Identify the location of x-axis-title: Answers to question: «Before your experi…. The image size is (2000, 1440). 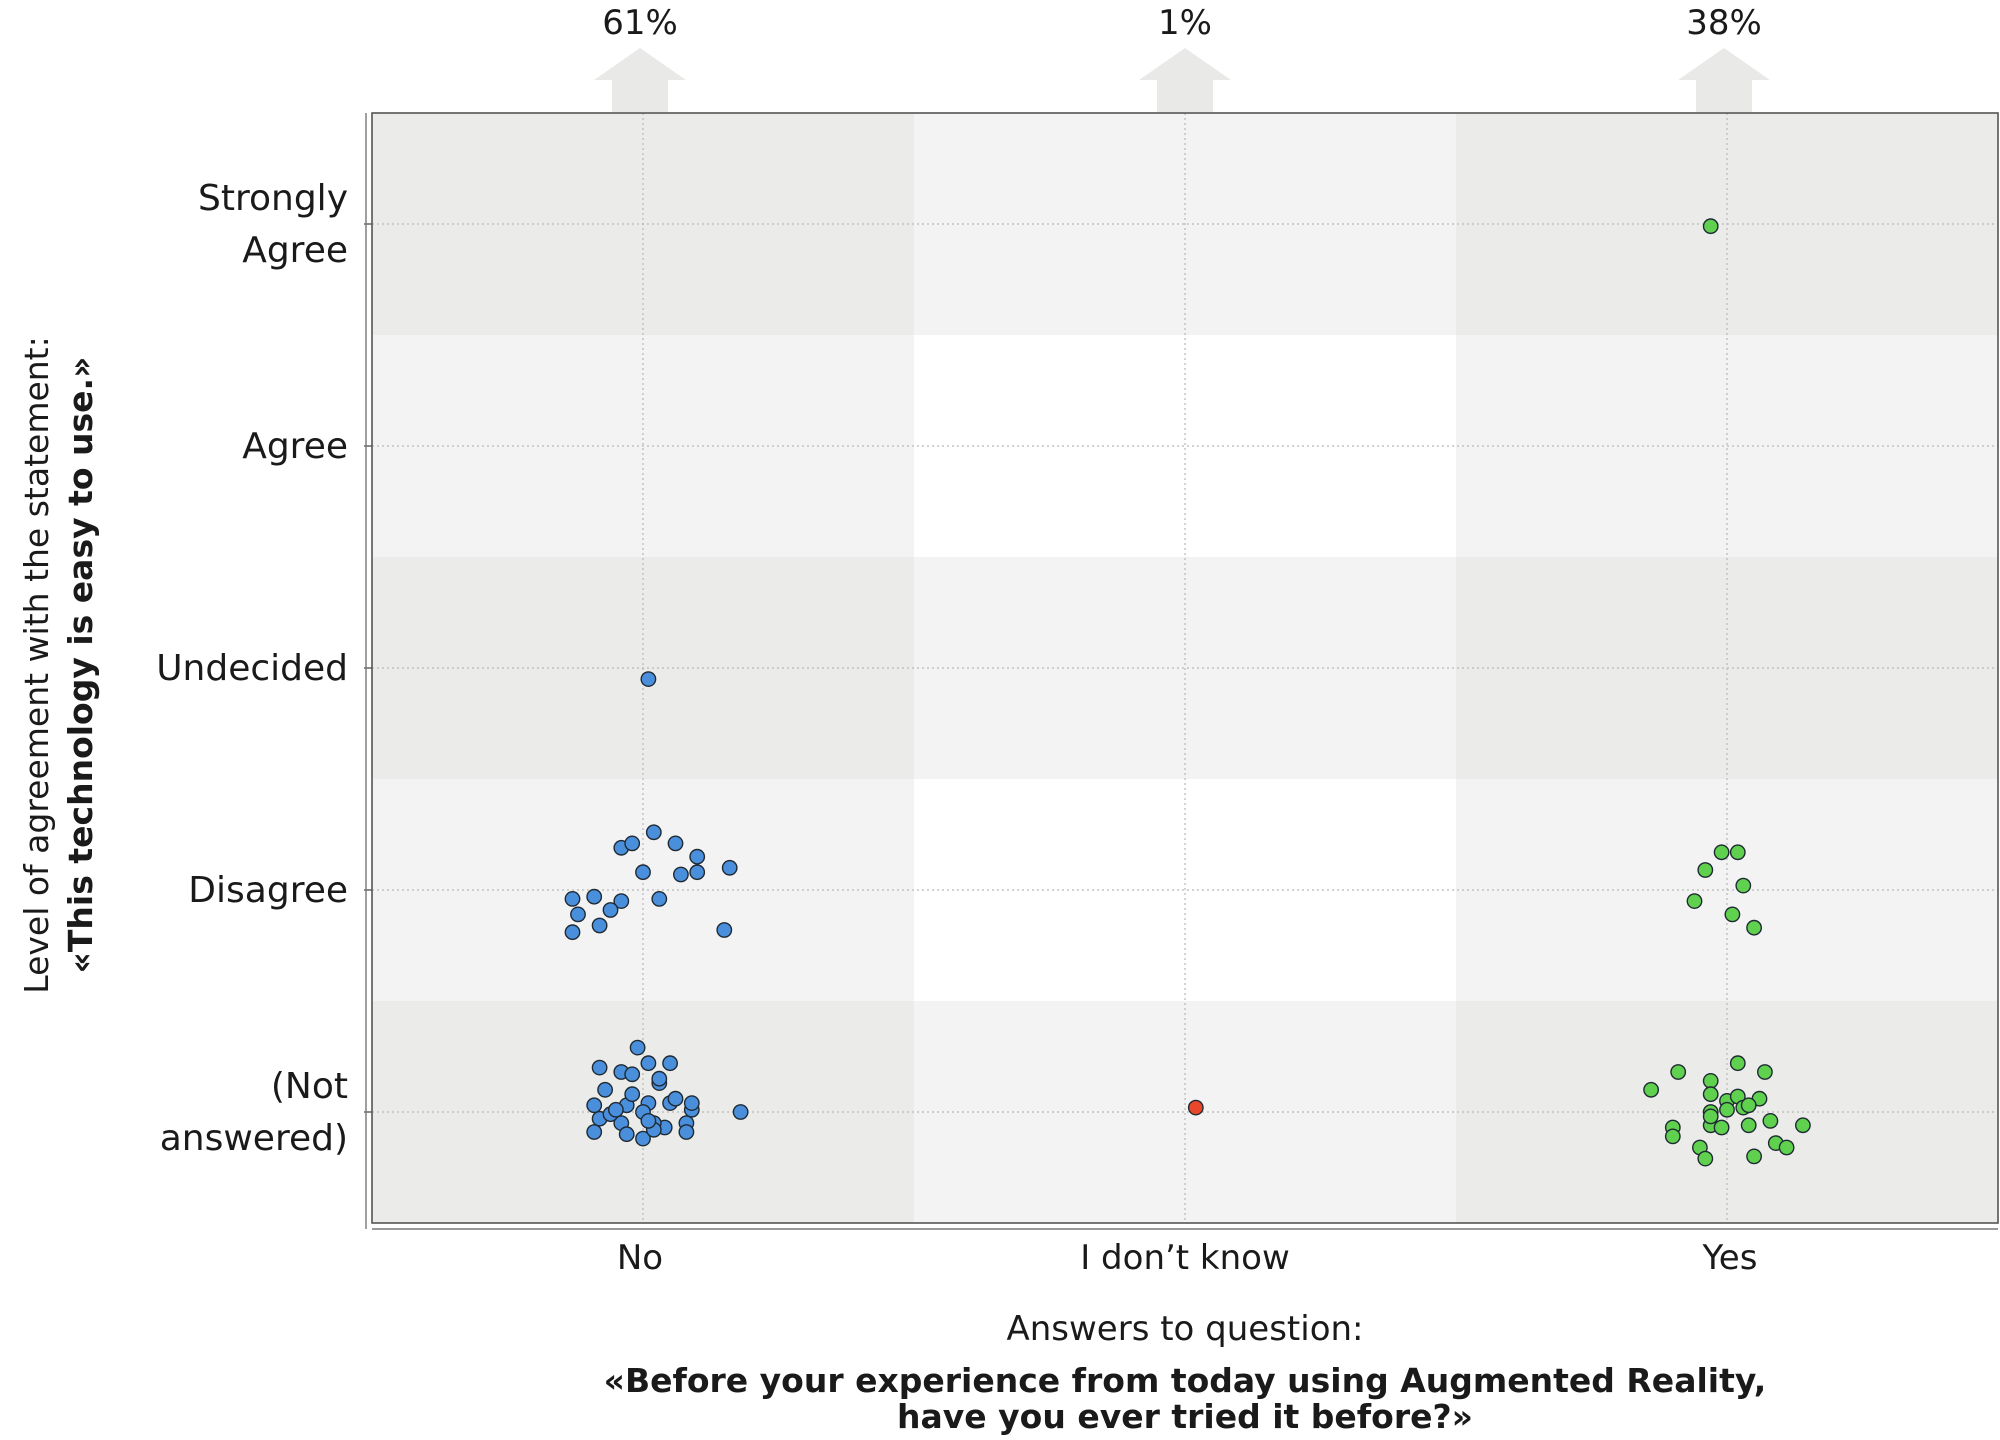
(1185, 1372).